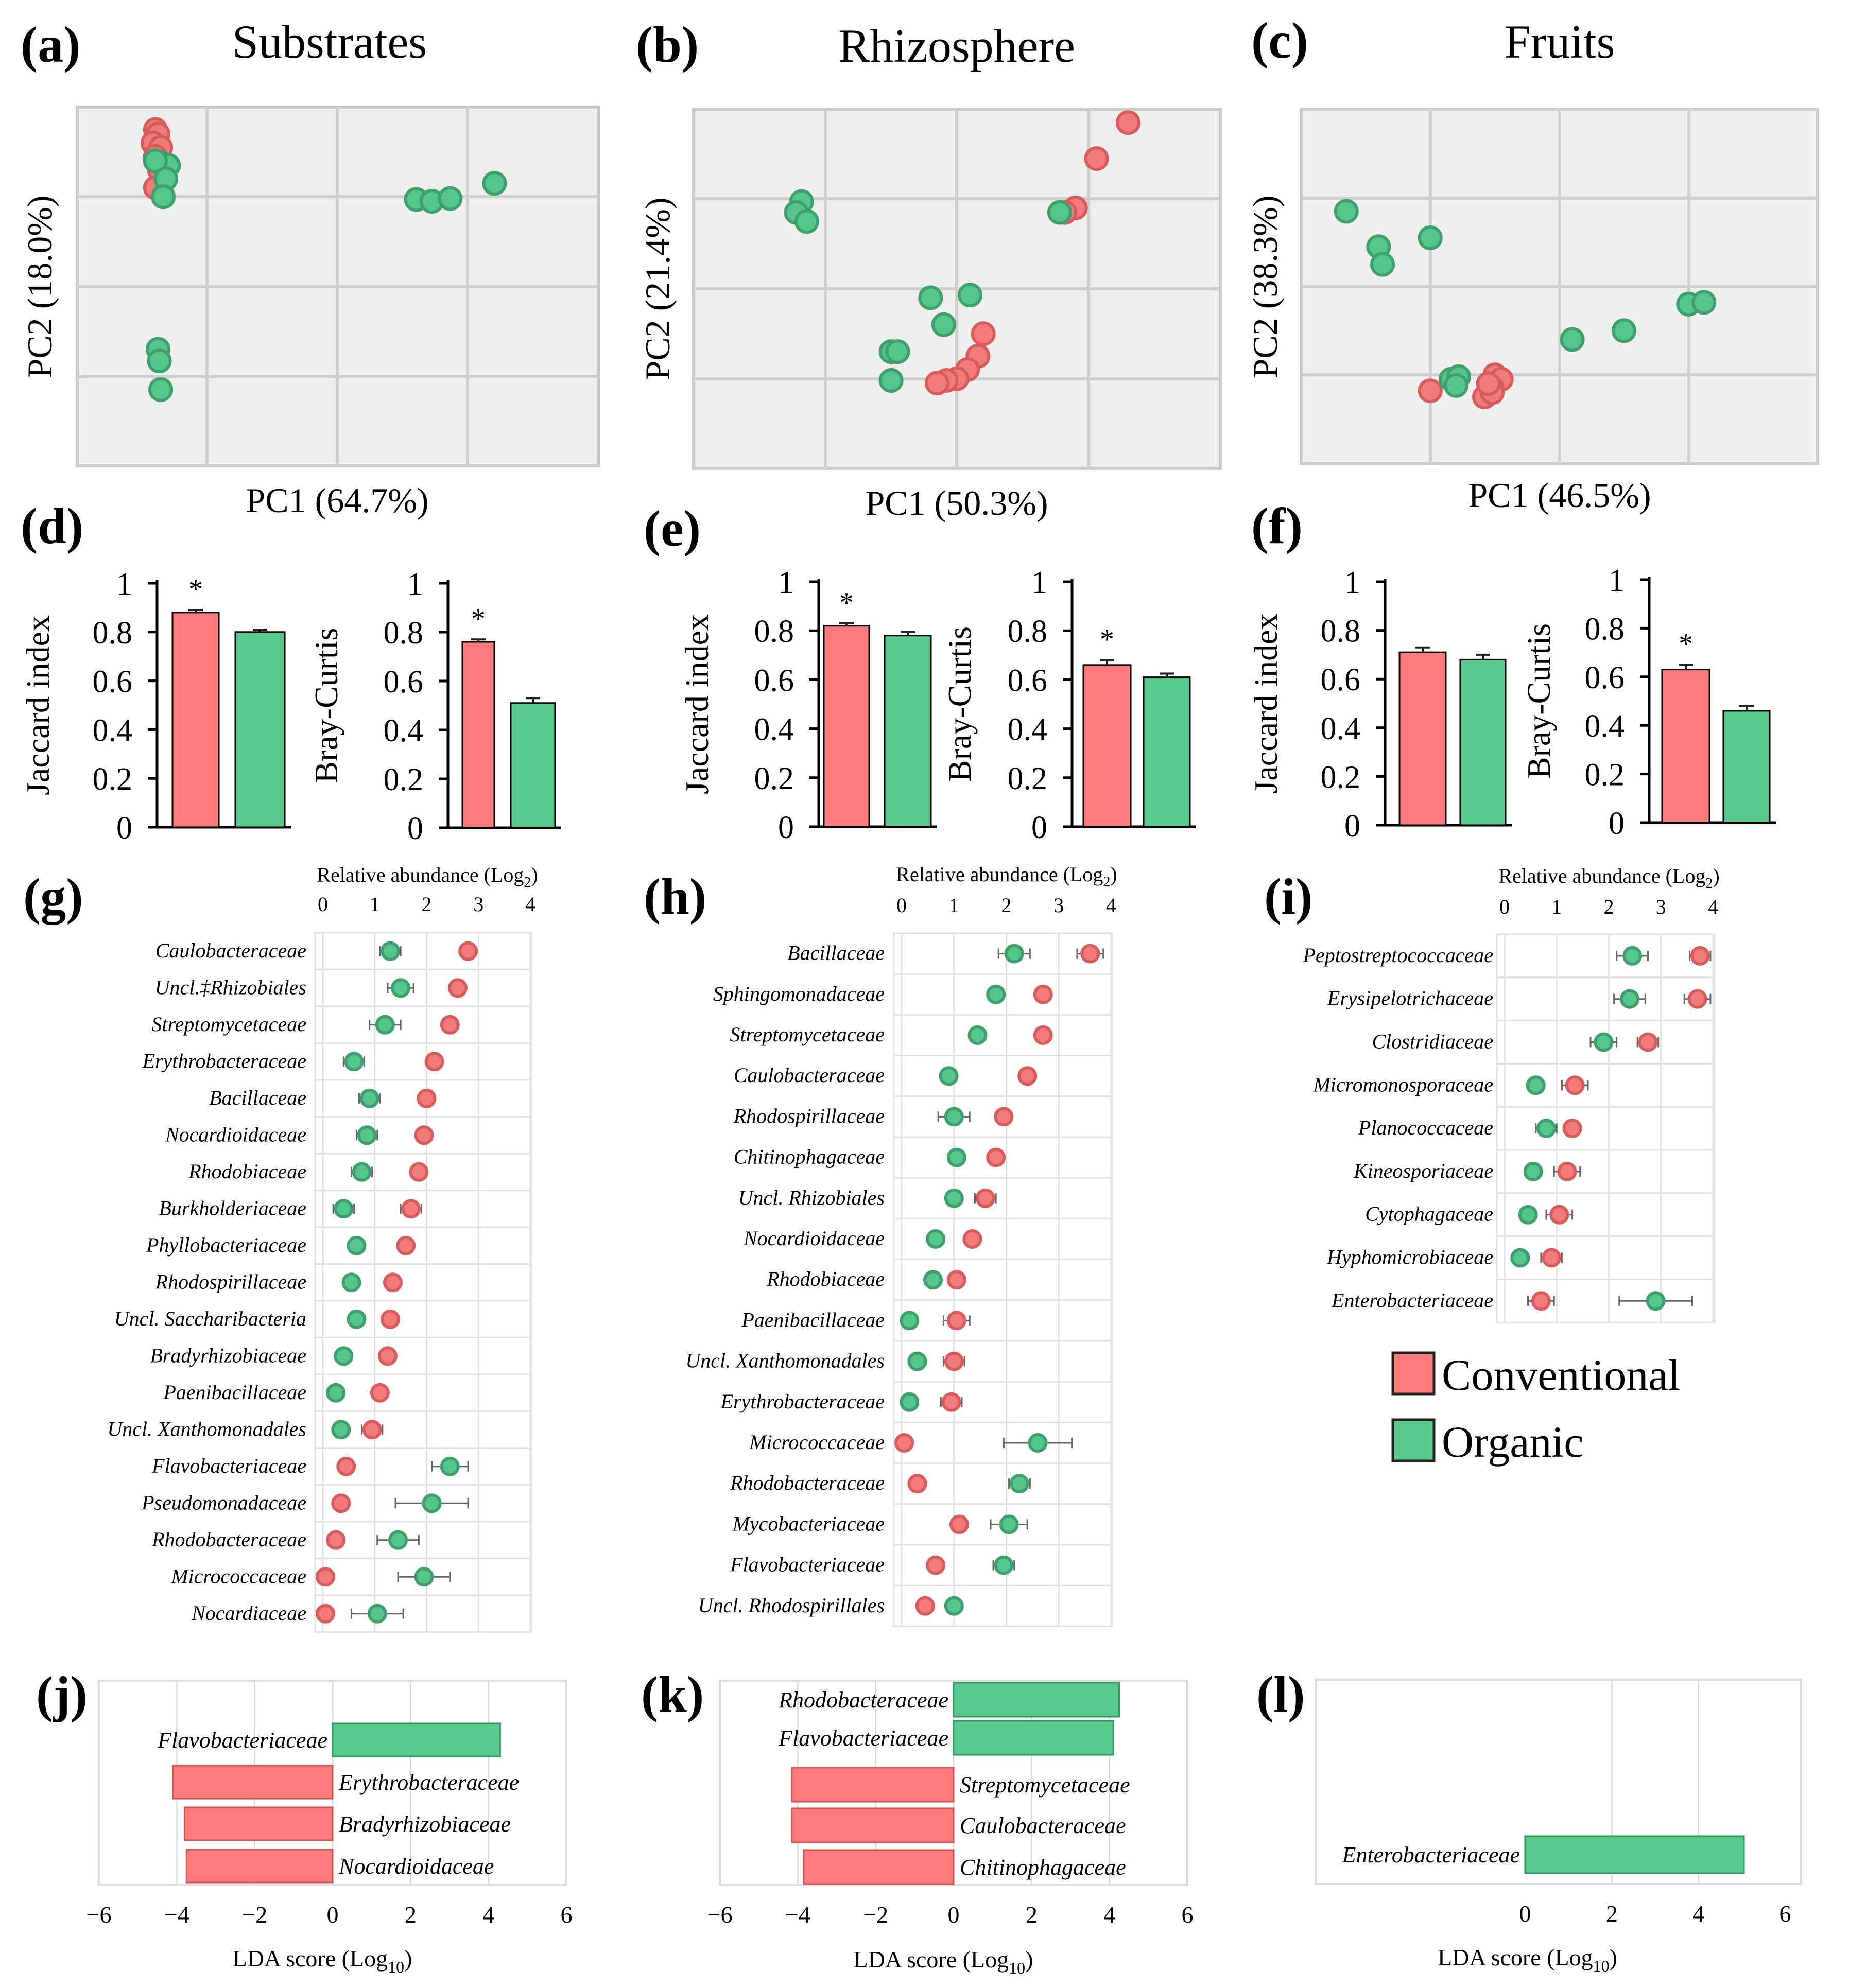 This screenshot has height=1988, width=1849. I want to click on y-tick-label: 1, so click(1617, 581).